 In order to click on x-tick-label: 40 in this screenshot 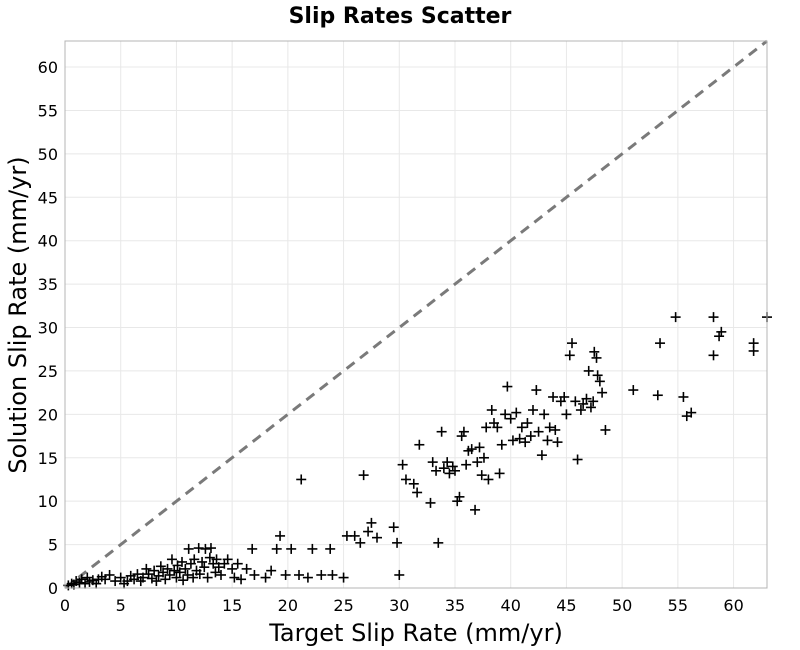, I will do `click(511, 605)`.